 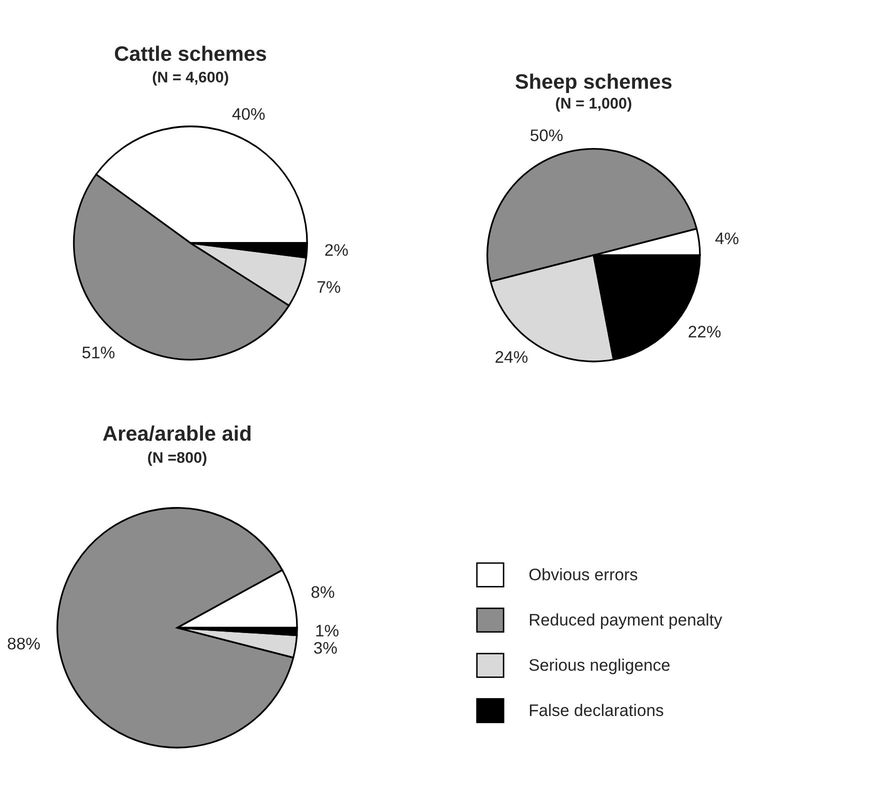 I want to click on chart-subtitle: (N = 1,000), so click(x=594, y=104).